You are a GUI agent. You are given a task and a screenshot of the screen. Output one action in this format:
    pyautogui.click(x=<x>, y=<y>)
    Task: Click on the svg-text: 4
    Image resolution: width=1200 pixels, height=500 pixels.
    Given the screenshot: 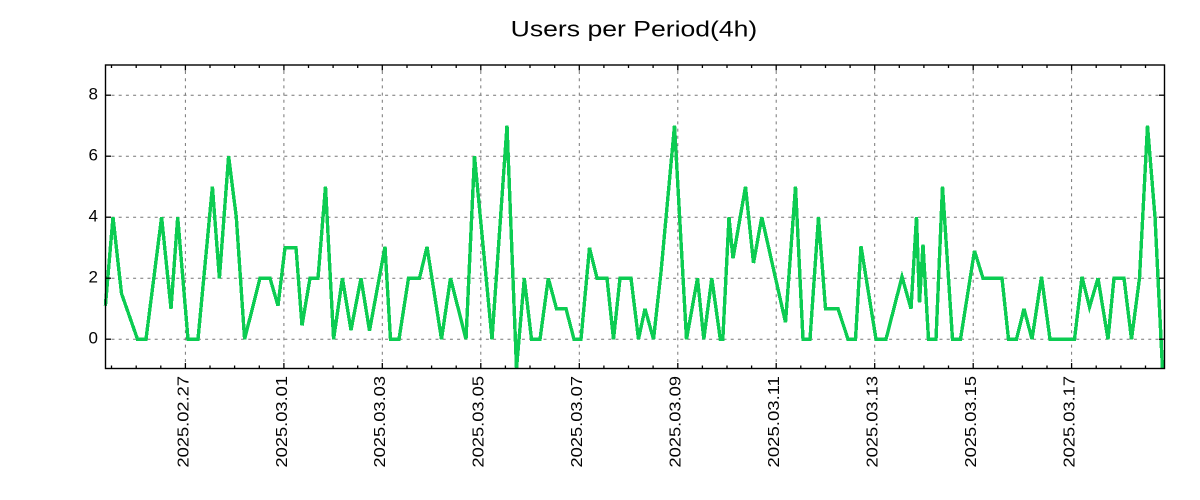 What is the action you would take?
    pyautogui.click(x=93, y=215)
    